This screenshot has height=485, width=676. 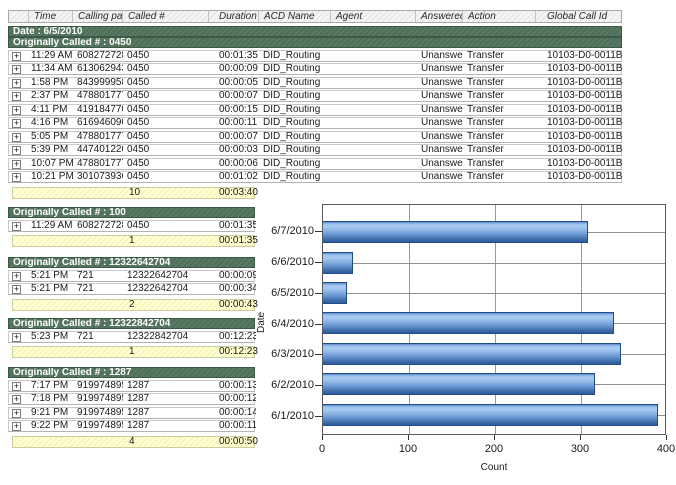 What do you see at coordinates (50, 412) in the screenshot?
I see `cell-time: 9:21 PM` at bounding box center [50, 412].